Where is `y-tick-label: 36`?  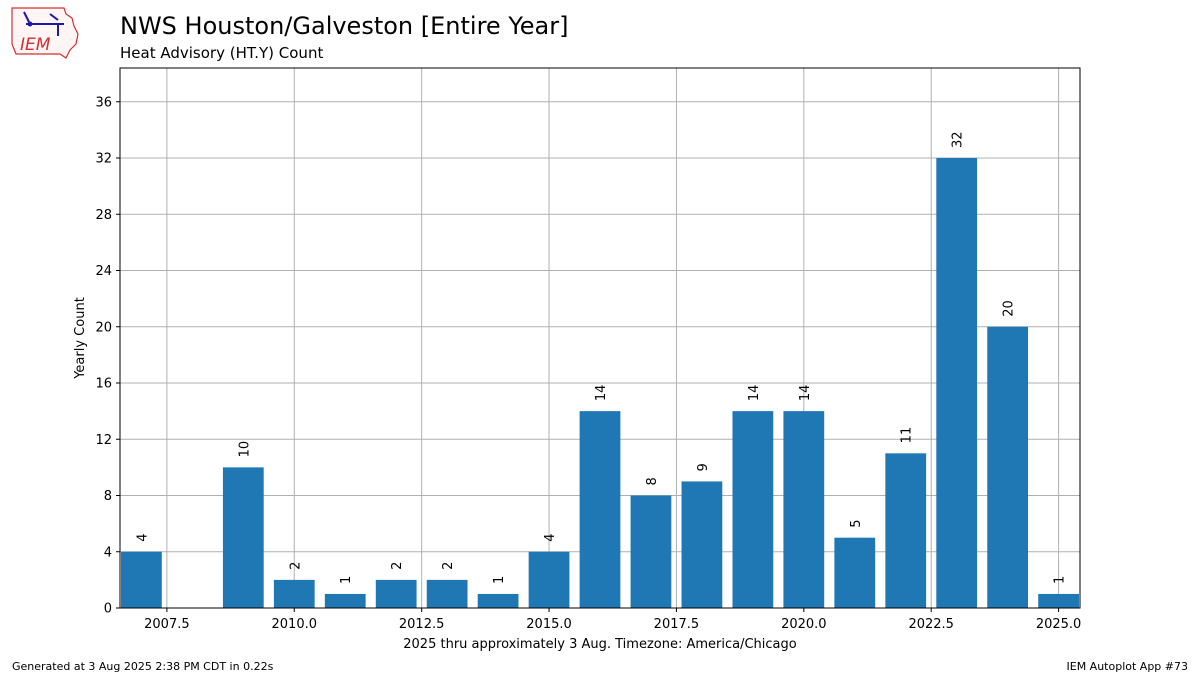 y-tick-label: 36 is located at coordinates (103, 102).